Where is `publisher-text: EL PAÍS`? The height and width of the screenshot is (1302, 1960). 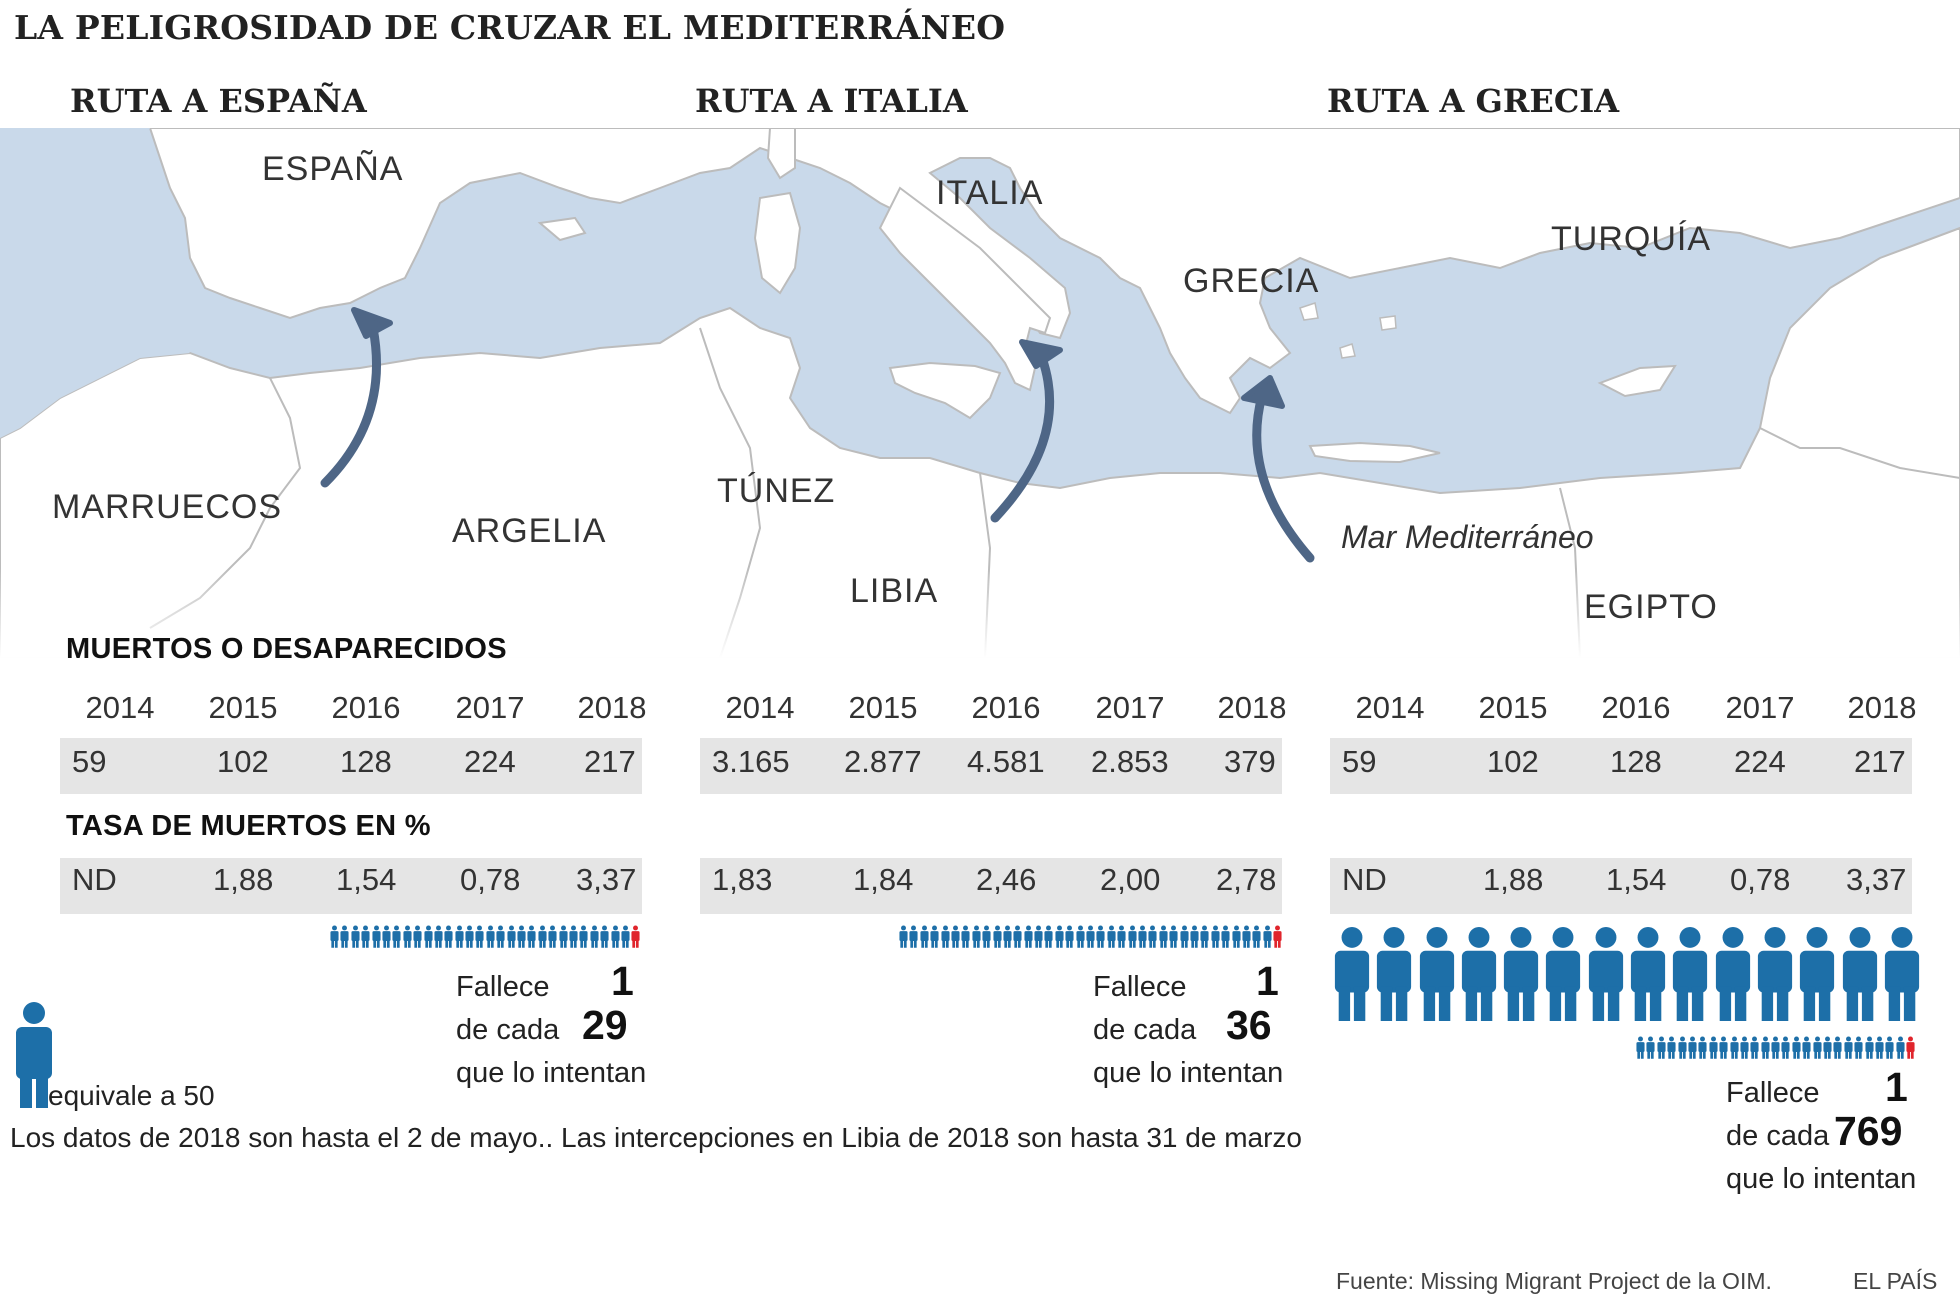
publisher-text: EL PAÍS is located at coordinates (1895, 1281).